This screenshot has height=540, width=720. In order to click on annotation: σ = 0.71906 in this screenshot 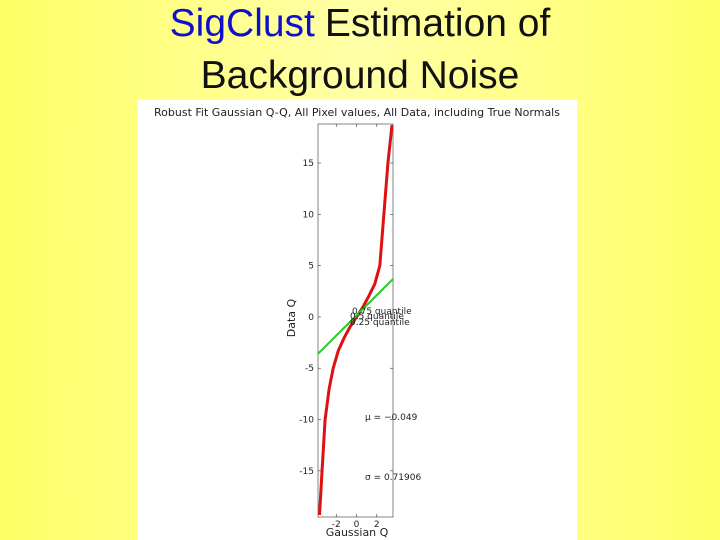, I will do `click(393, 478)`.